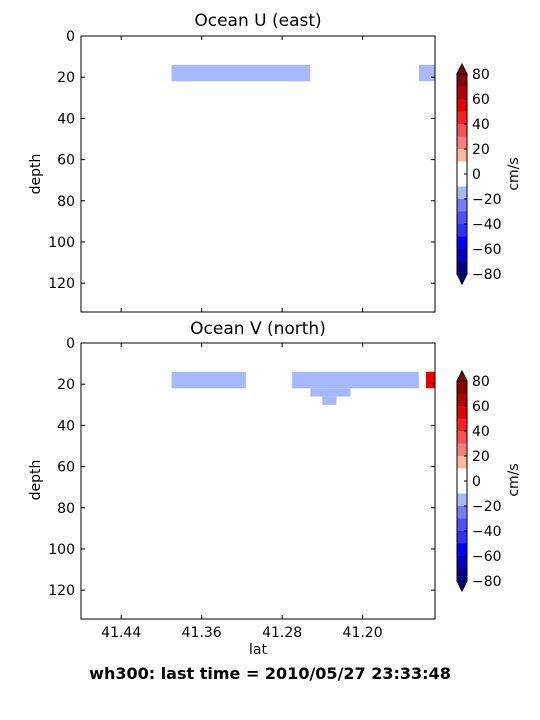 Image resolution: width=540 pixels, height=720 pixels. I want to click on colorbar-ocean-v: −80 −60 −40 −20 0 20 40 60 80, so click(479, 481).